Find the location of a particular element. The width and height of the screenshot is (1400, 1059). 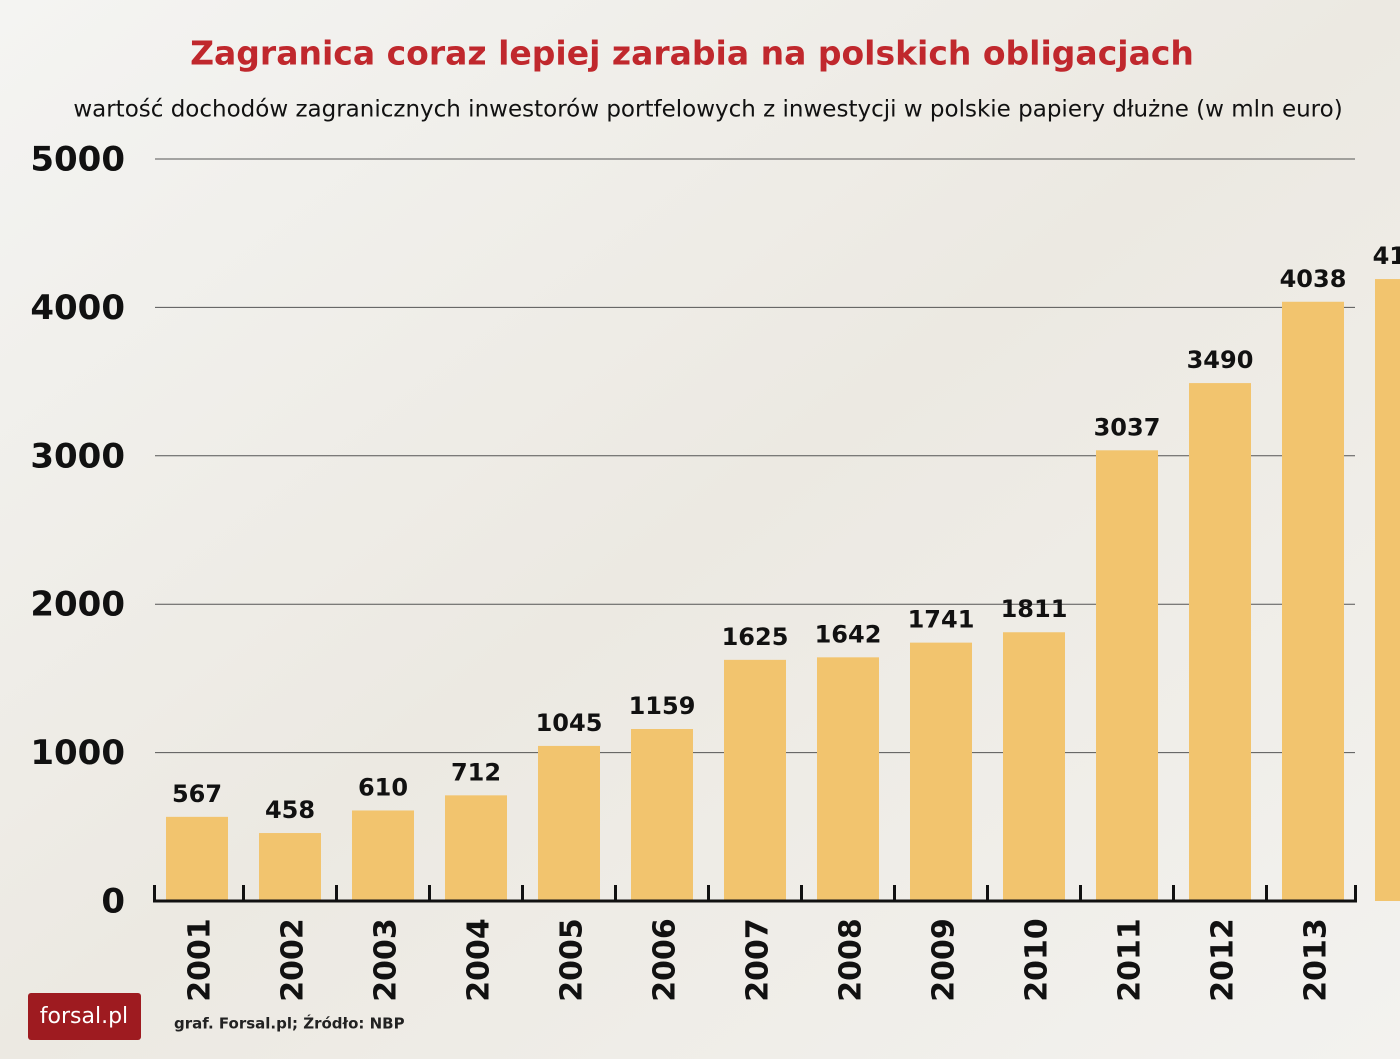

x-tick-label: 2005 is located at coordinates (572, 960).